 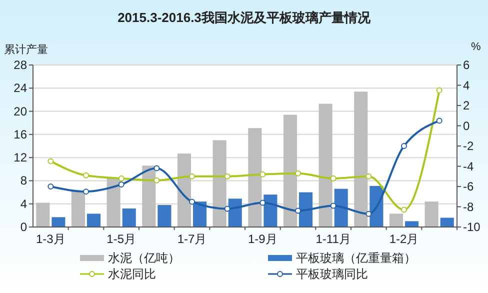 I want to click on x-tick-label: 1-2月, so click(x=404, y=239).